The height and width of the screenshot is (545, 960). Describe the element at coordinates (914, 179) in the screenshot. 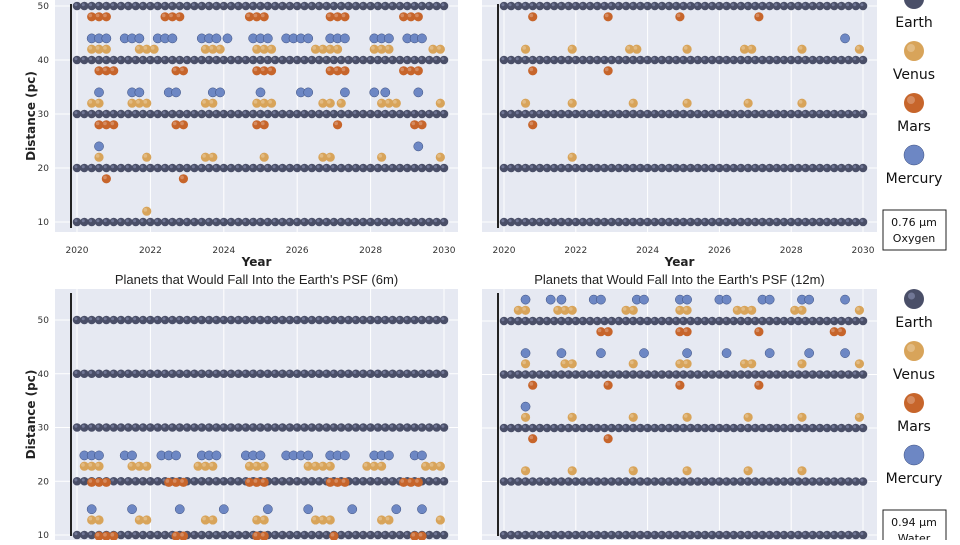

I see `legend-label-mercury: Mercury` at that location.